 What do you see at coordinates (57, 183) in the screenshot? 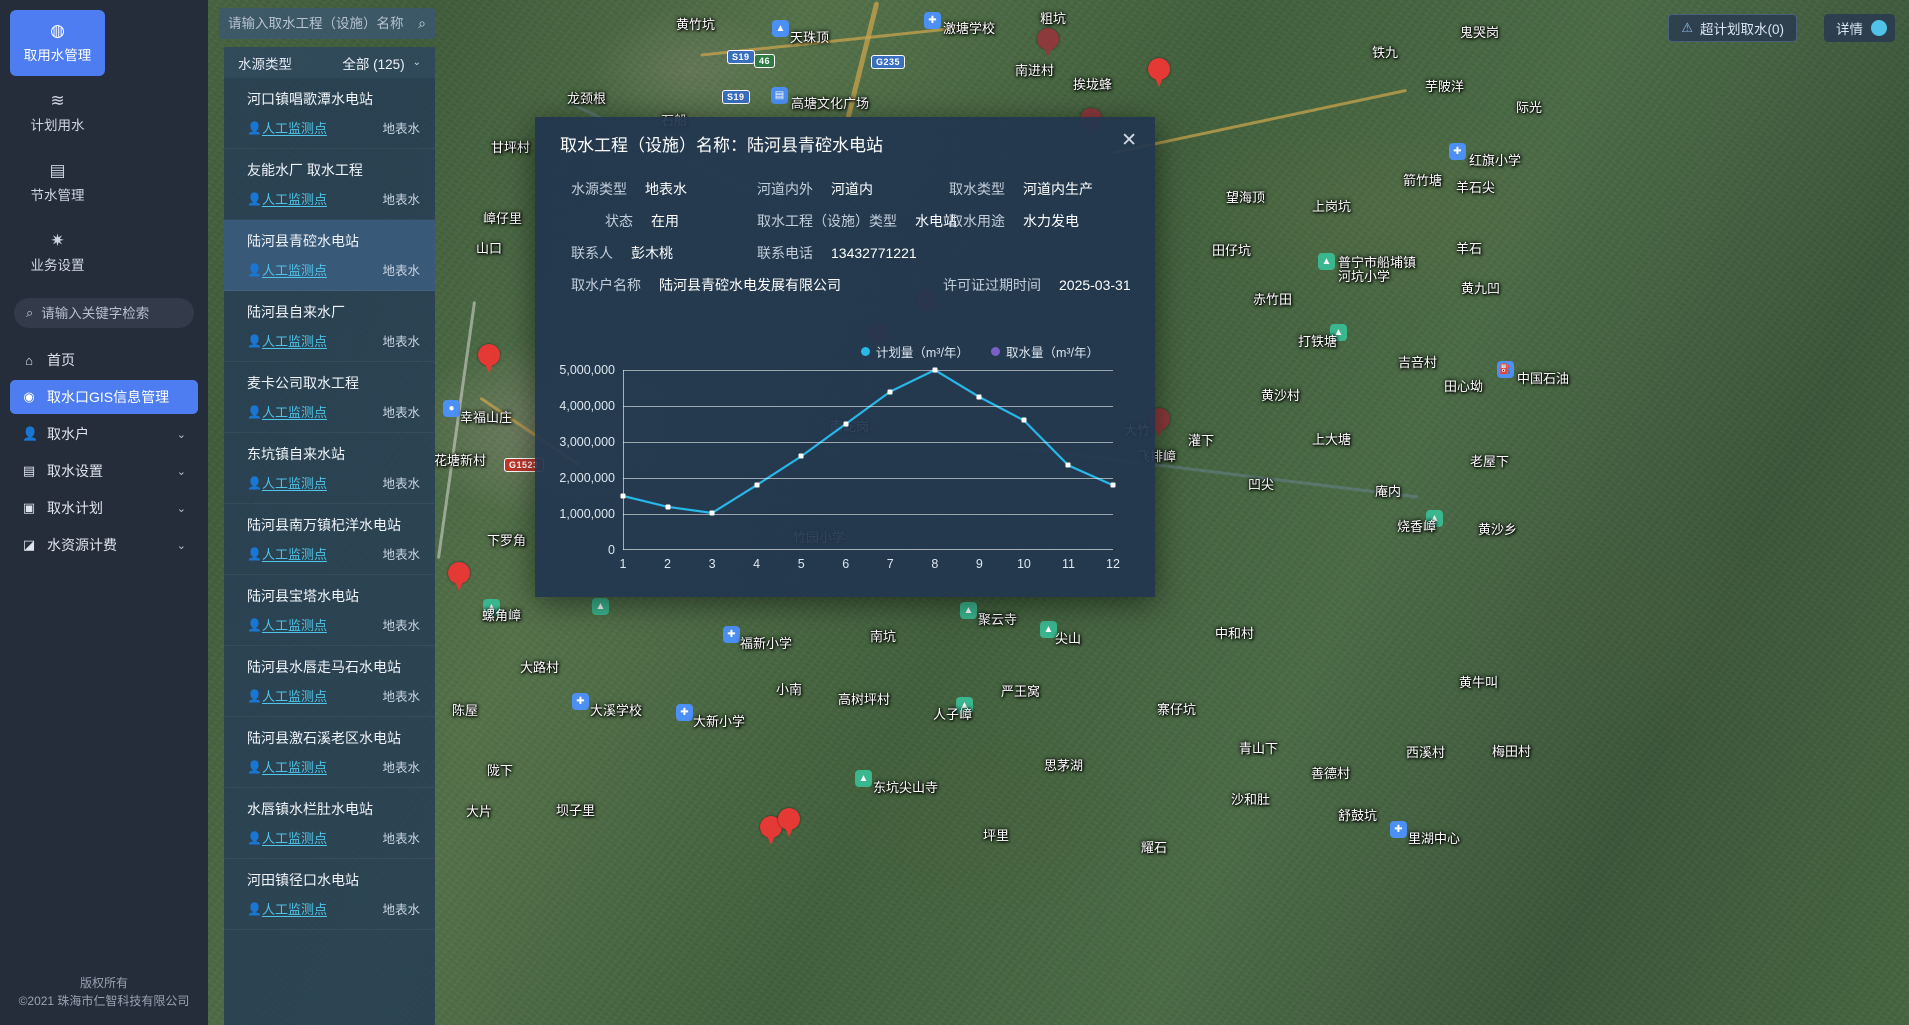
I see `sidebar-module-water-saving: ▤ 节水管理` at bounding box center [57, 183].